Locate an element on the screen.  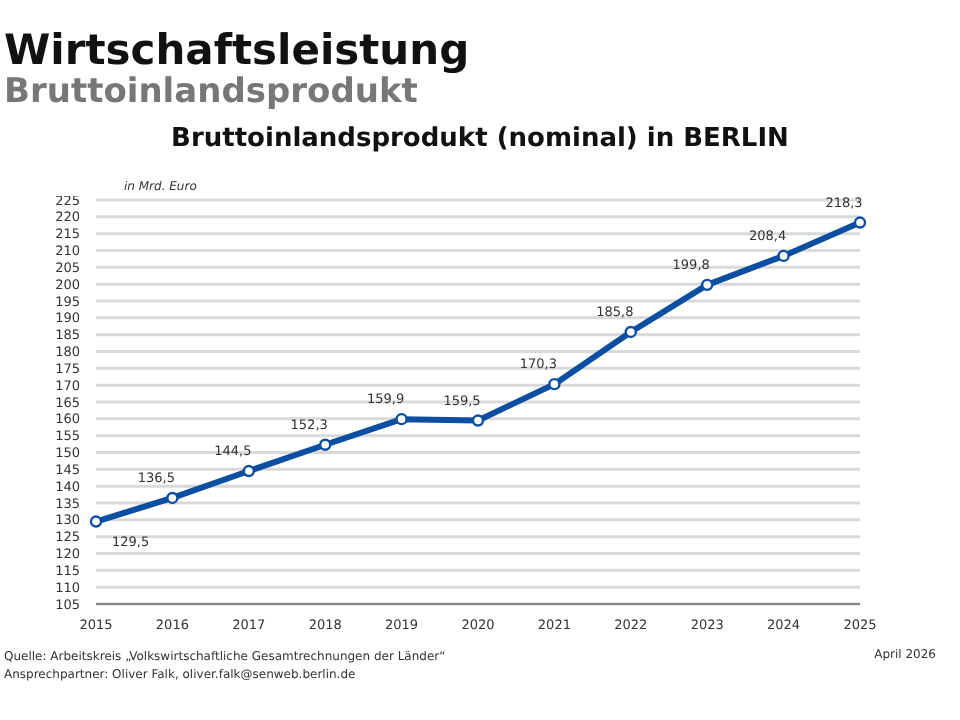
chart-title: Wirtschaftsleistung is located at coordinates (237, 50).